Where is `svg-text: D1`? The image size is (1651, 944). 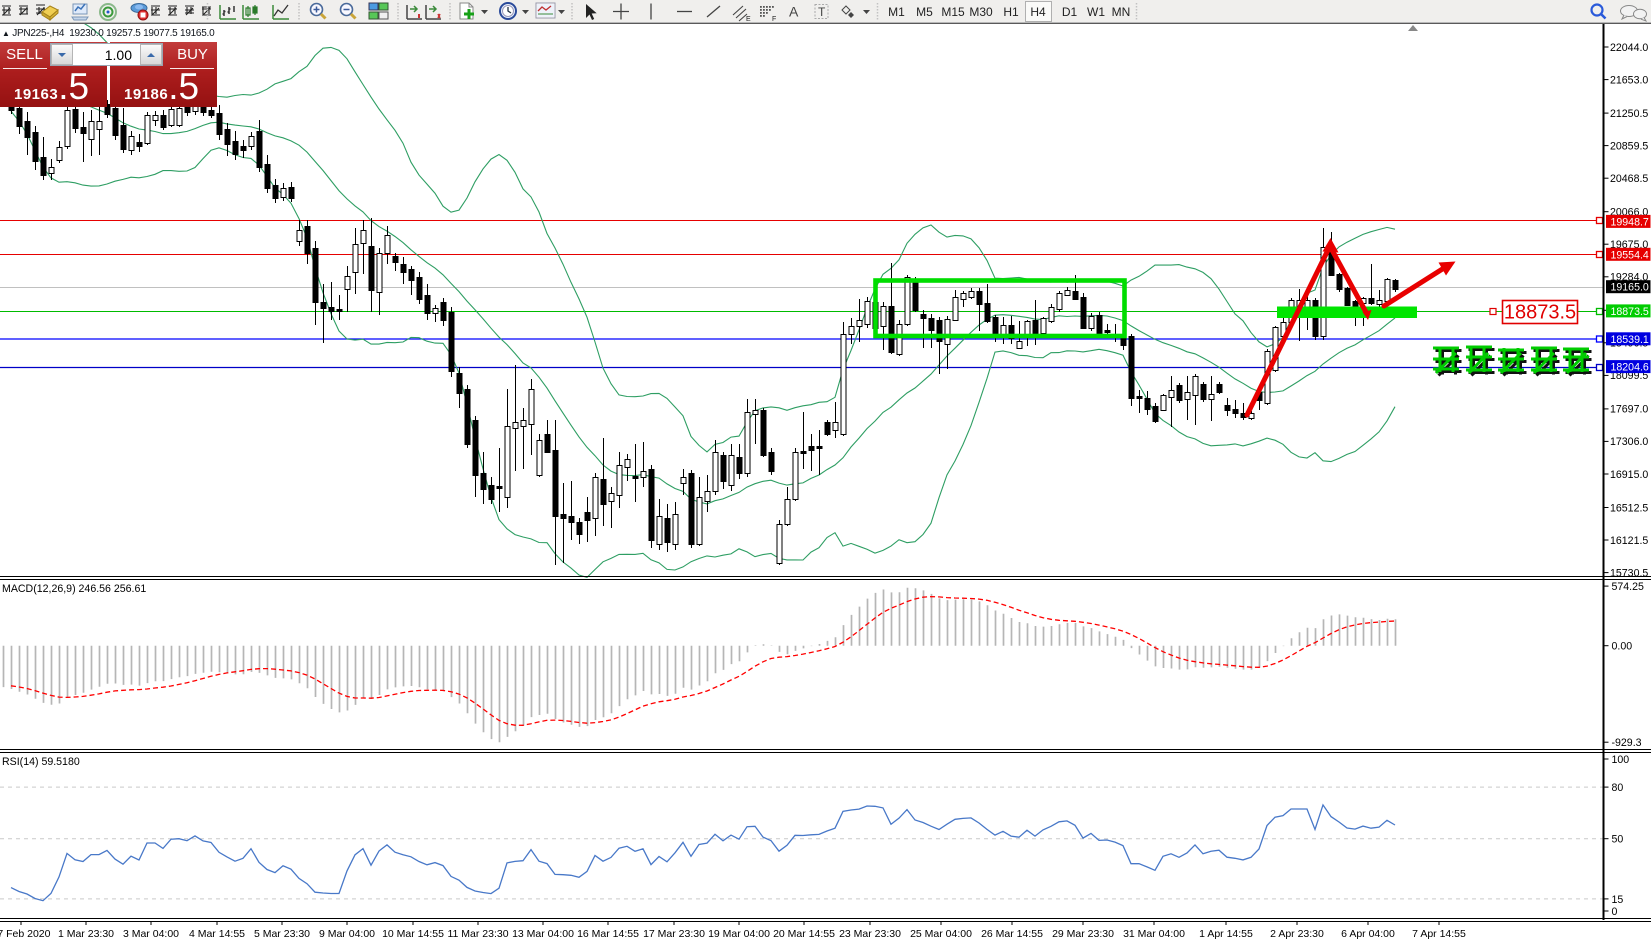 svg-text: D1 is located at coordinates (1070, 12).